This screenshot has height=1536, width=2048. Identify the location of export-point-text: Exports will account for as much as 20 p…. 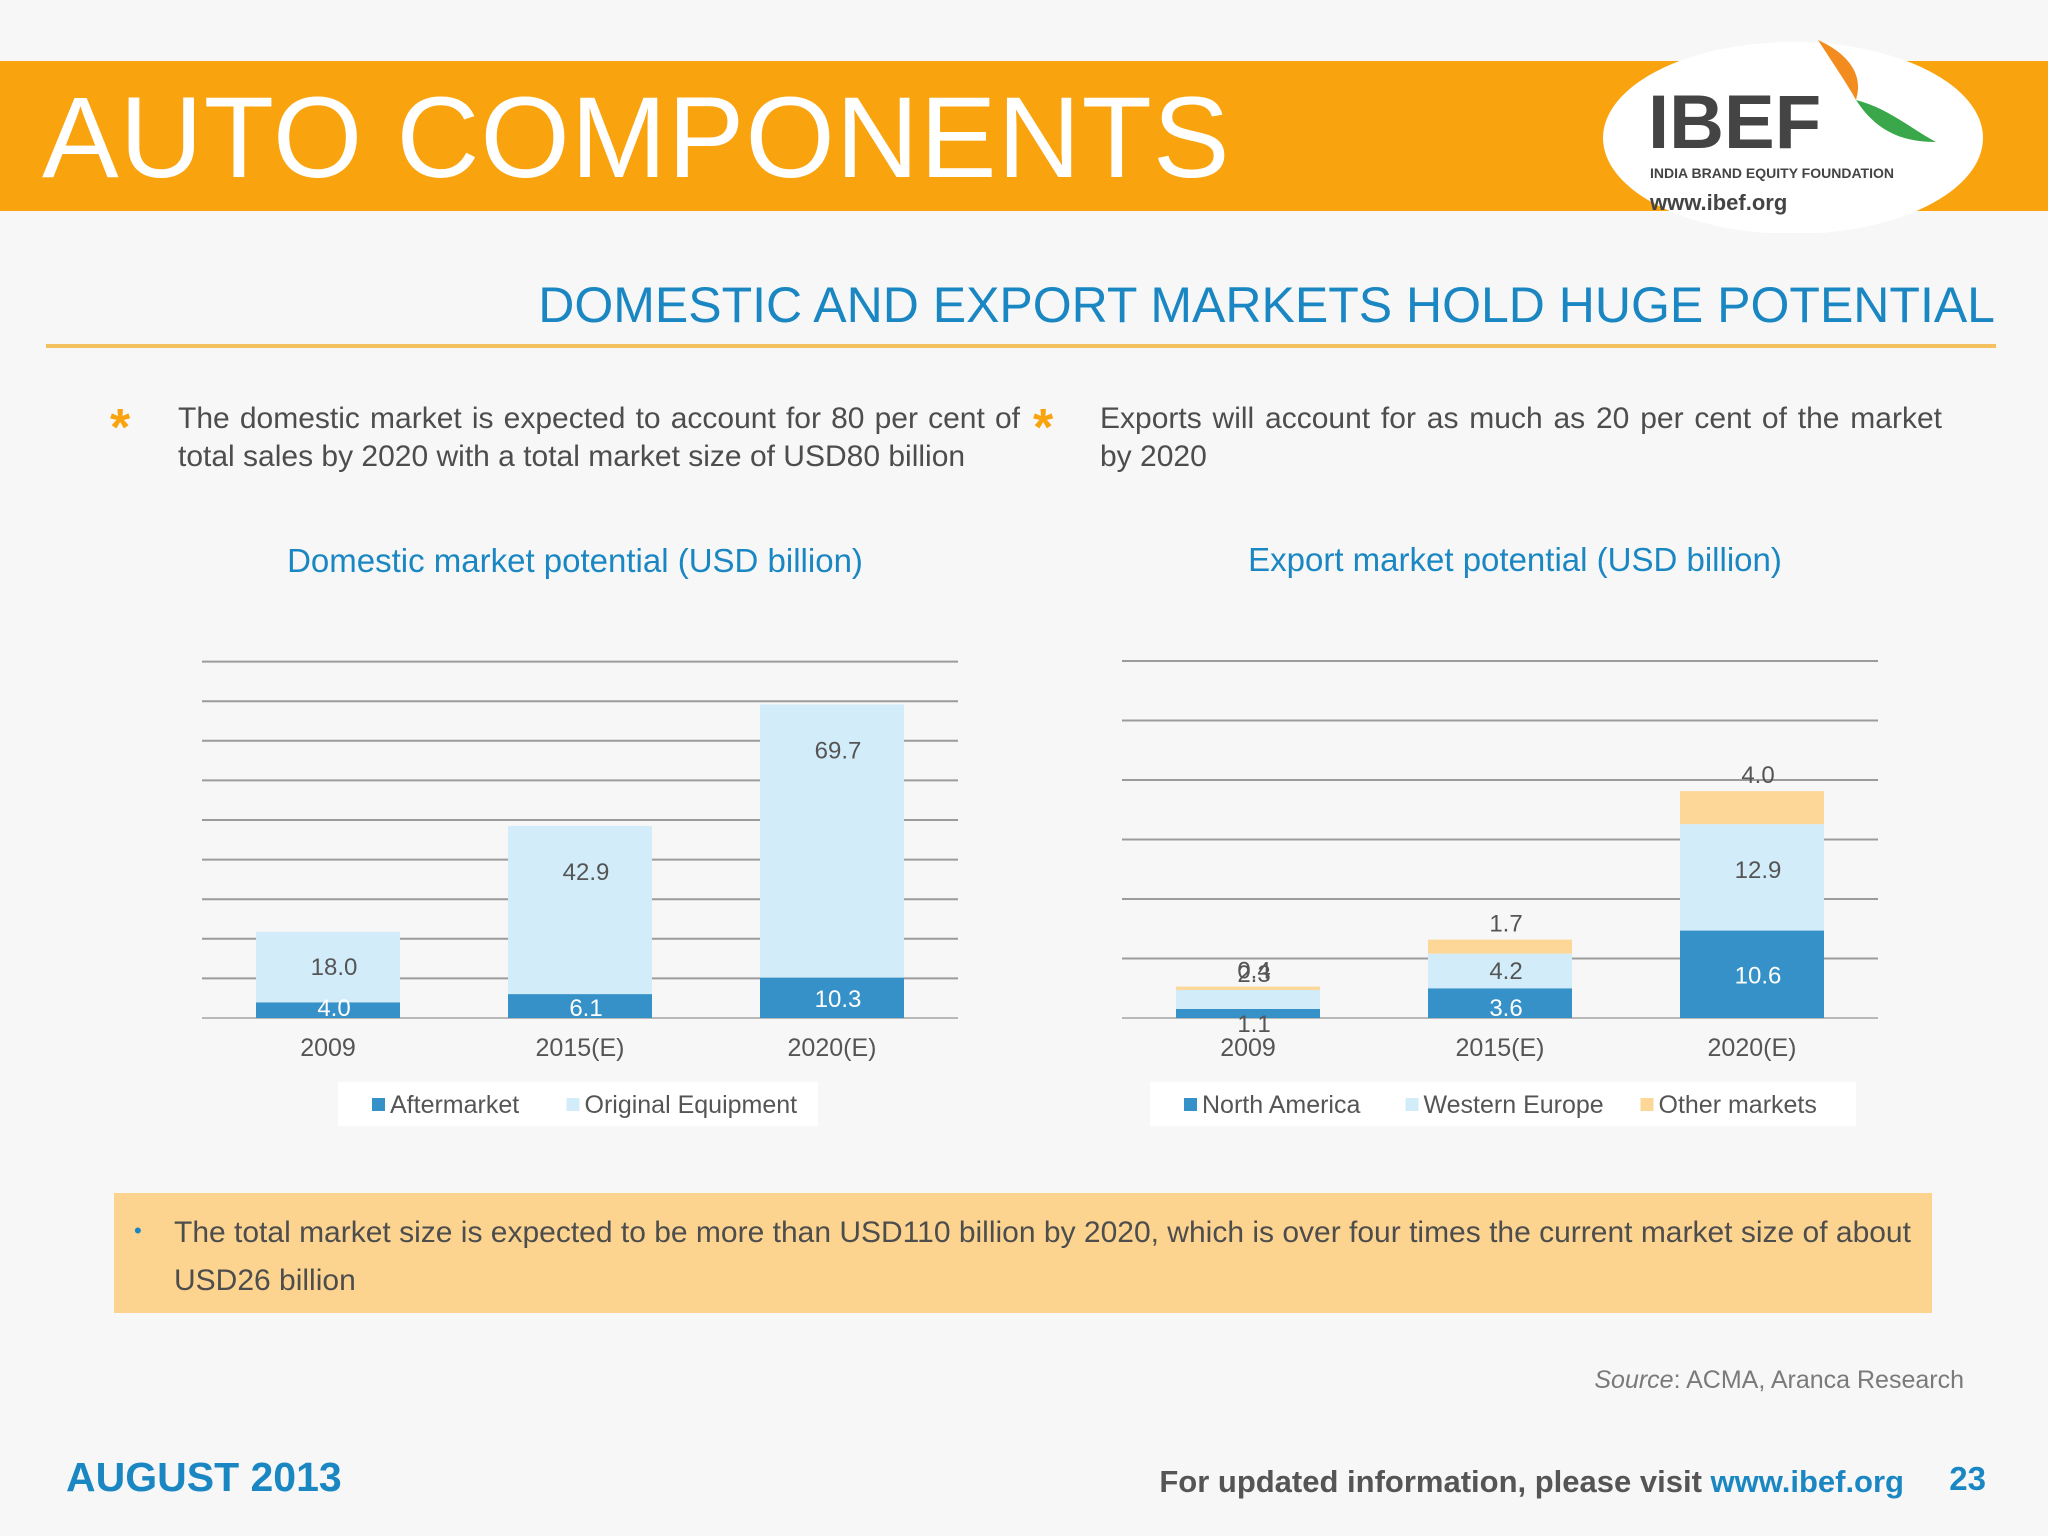
(1521, 437).